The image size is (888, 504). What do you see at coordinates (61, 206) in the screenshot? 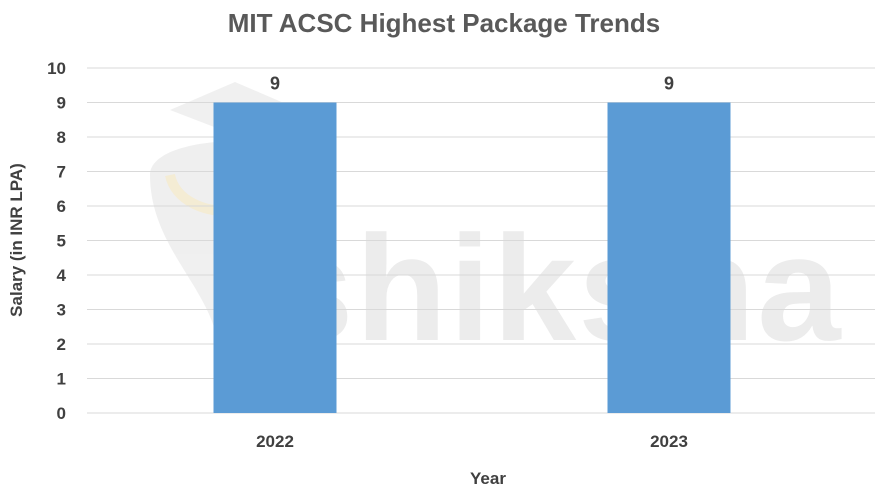
I see `y-tick-label: 6` at bounding box center [61, 206].